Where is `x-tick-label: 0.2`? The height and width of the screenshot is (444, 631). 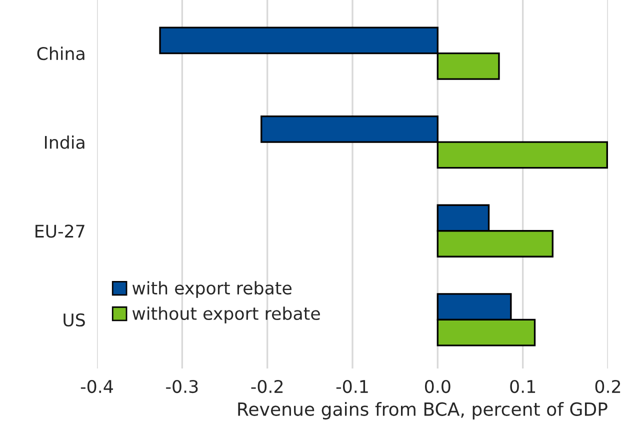 x-tick-label: 0.2 is located at coordinates (607, 387).